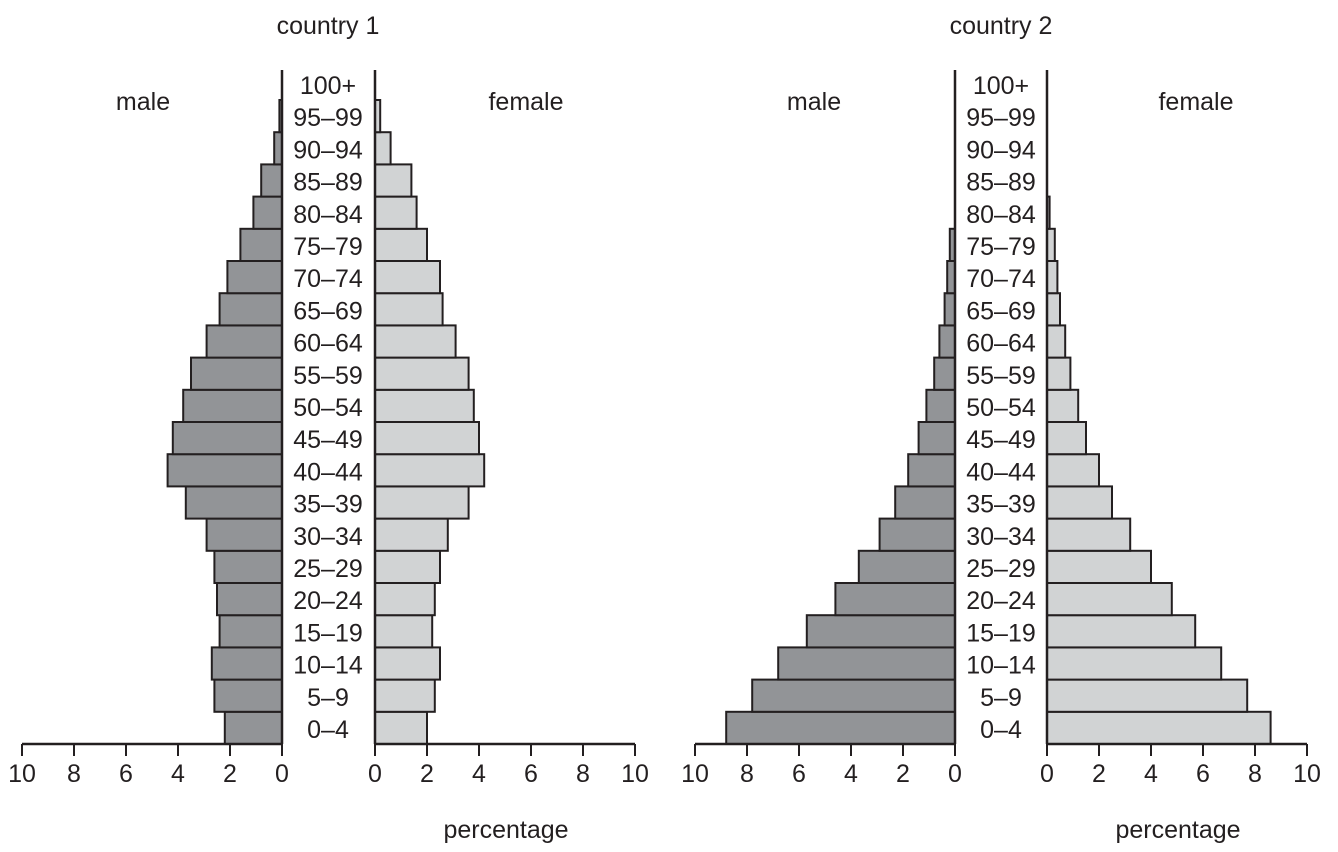  What do you see at coordinates (328, 666) in the screenshot?
I see `age-label: 10–14` at bounding box center [328, 666].